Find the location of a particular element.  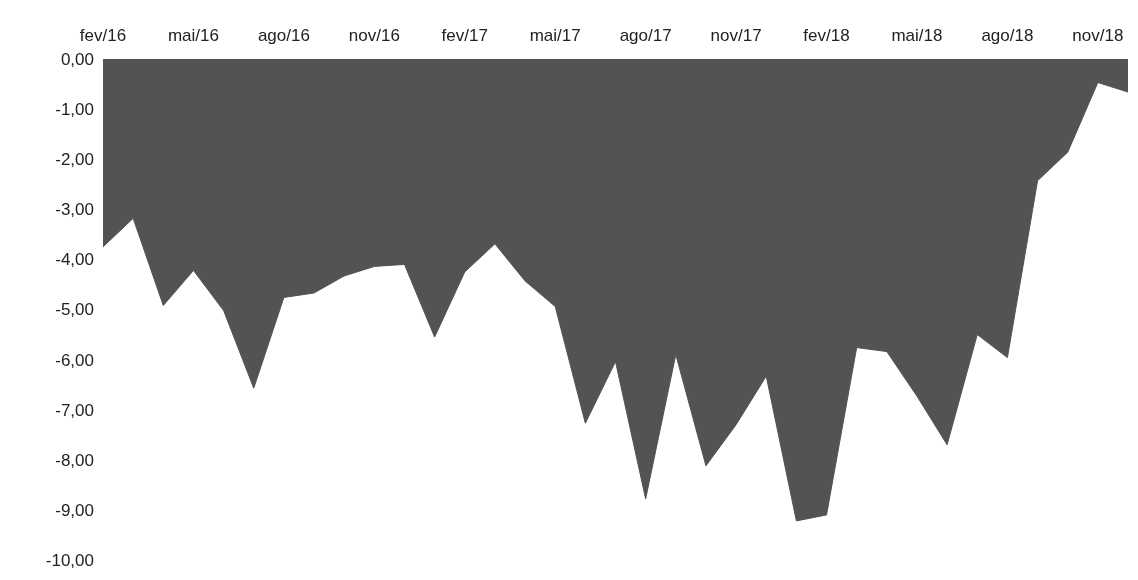

y-tick-label: -5,00 is located at coordinates (74, 310).